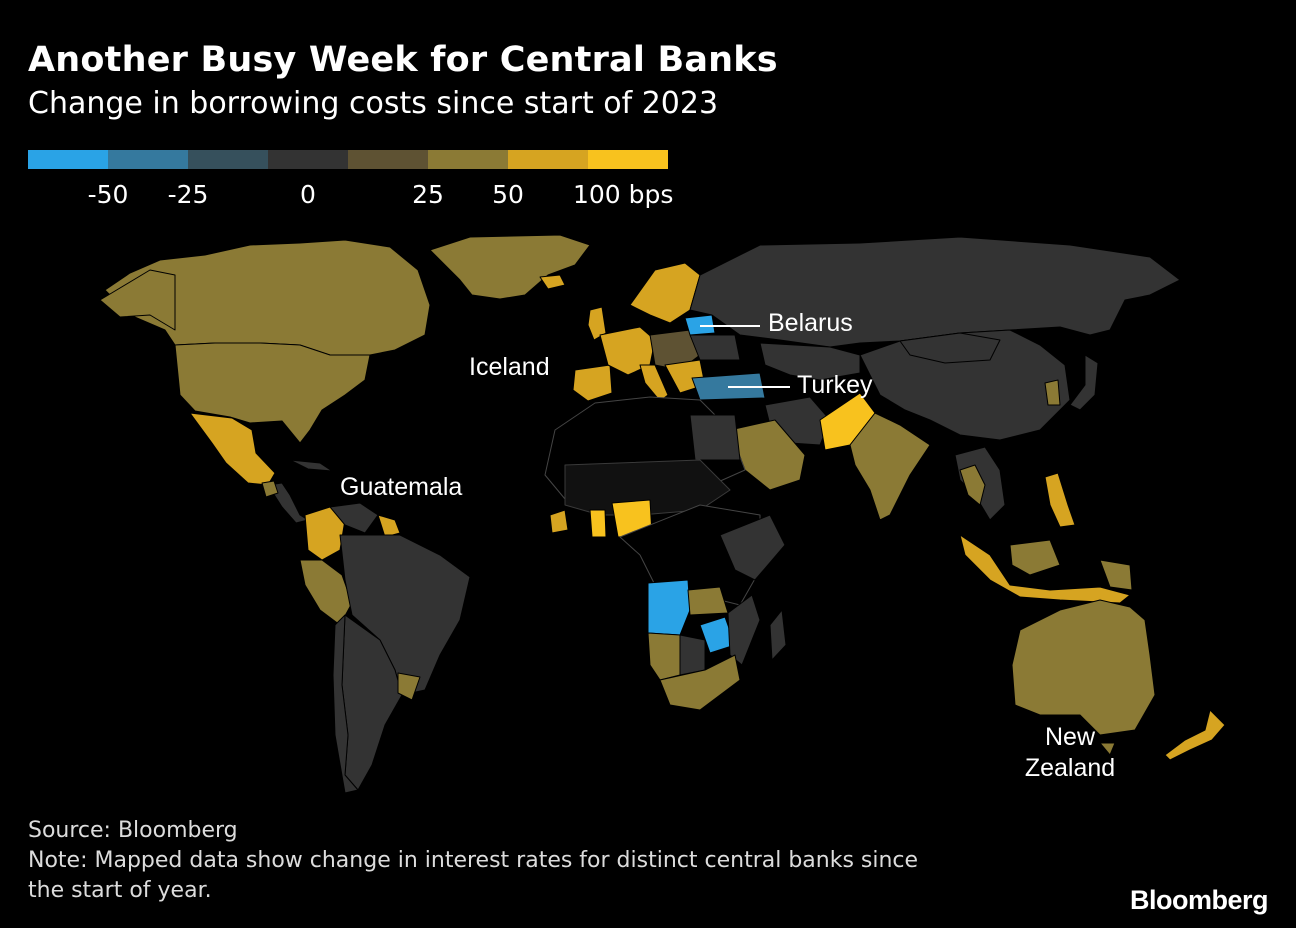  I want to click on ghana, so click(598, 523).